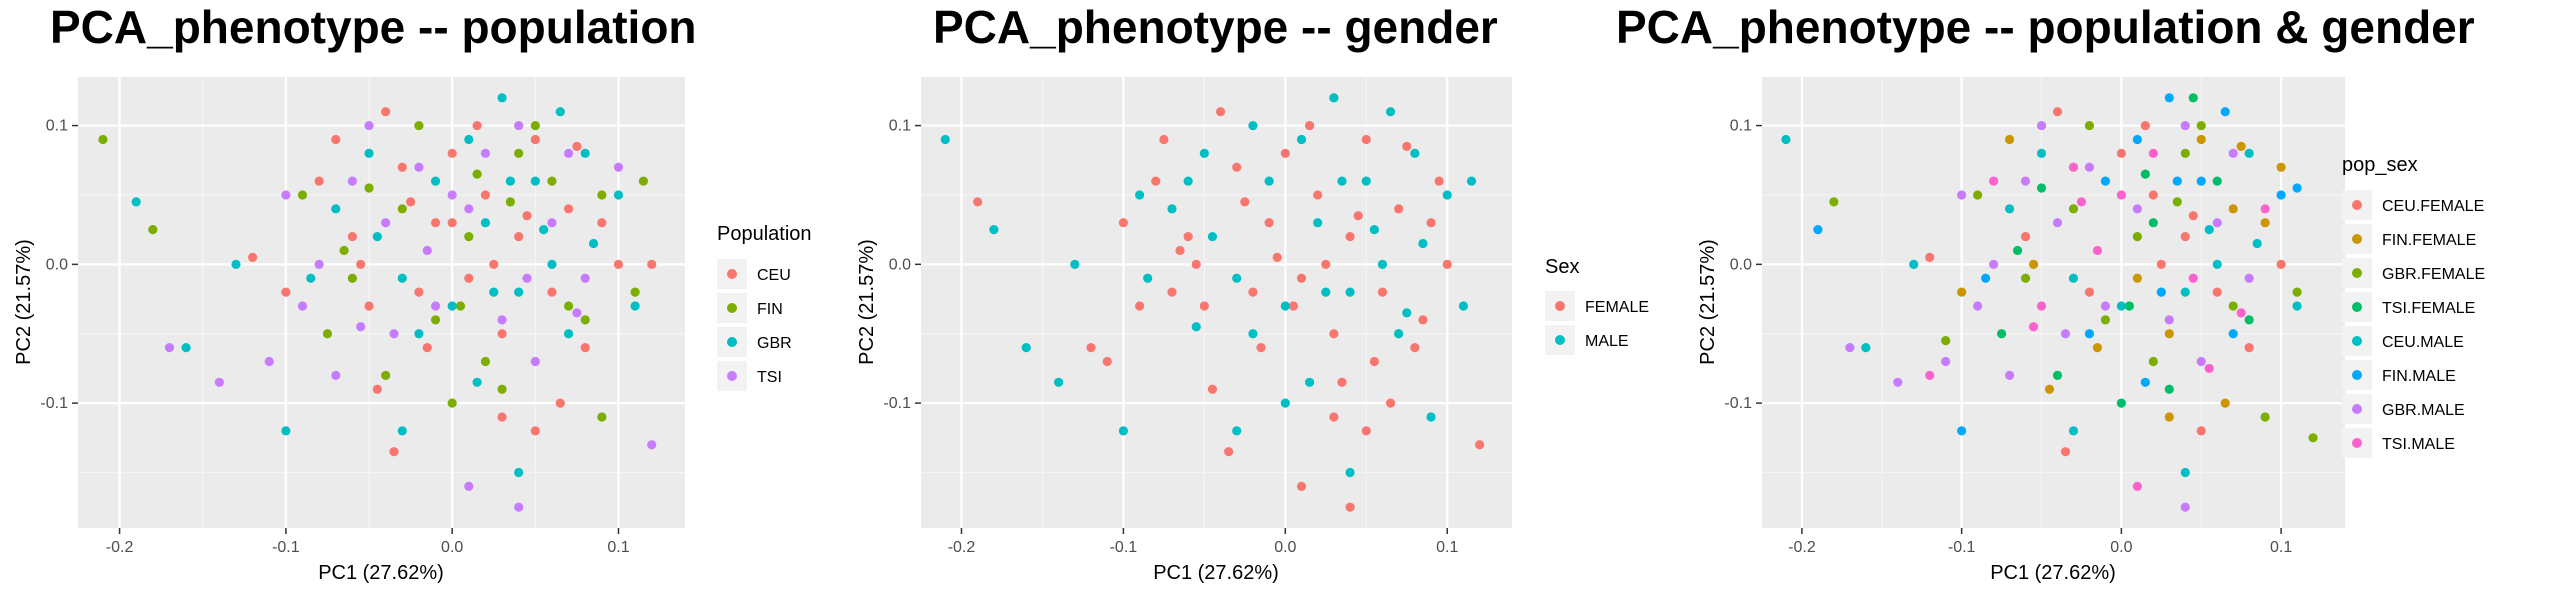 This screenshot has height=593, width=2552. Describe the element at coordinates (770, 309) in the screenshot. I see `legend-label: FIN` at that location.